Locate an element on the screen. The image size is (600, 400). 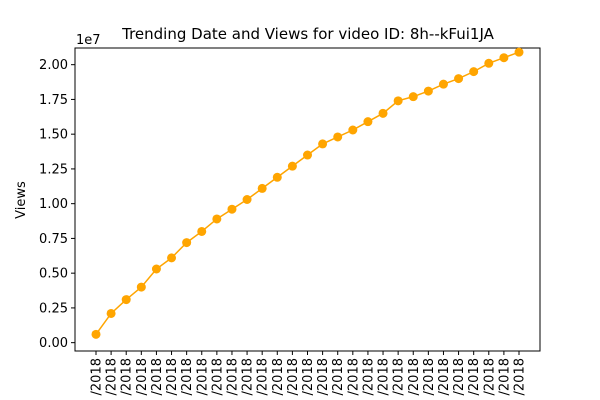
y-tick-label: 1.50 is located at coordinates (53, 135).